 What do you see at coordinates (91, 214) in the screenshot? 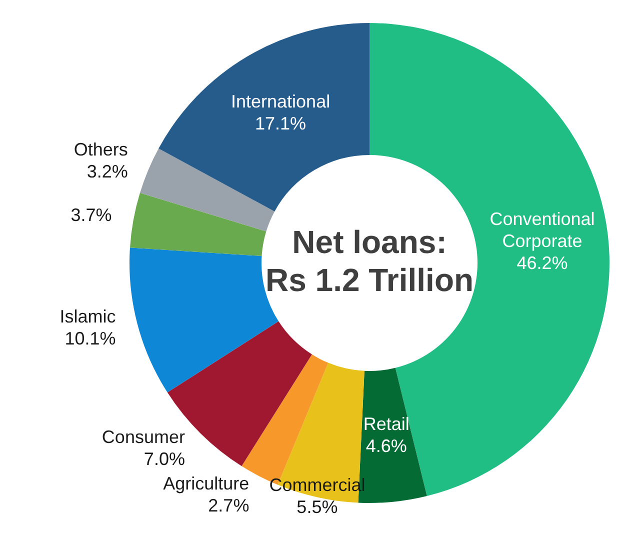
I see `data-label: 3.7%` at bounding box center [91, 214].